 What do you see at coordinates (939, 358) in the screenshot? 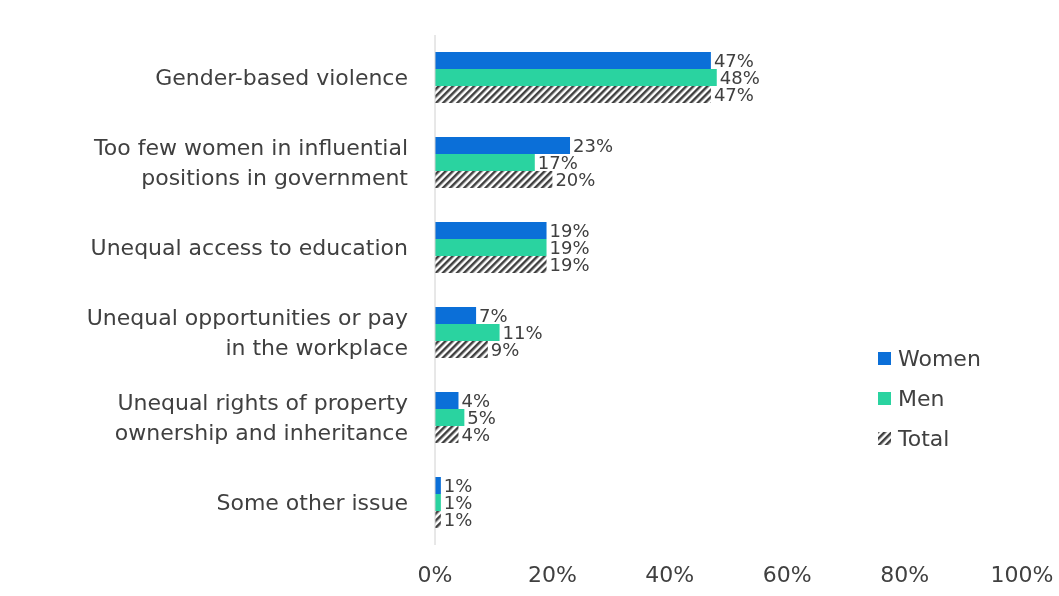
I see `legend-label: Women` at bounding box center [939, 358].